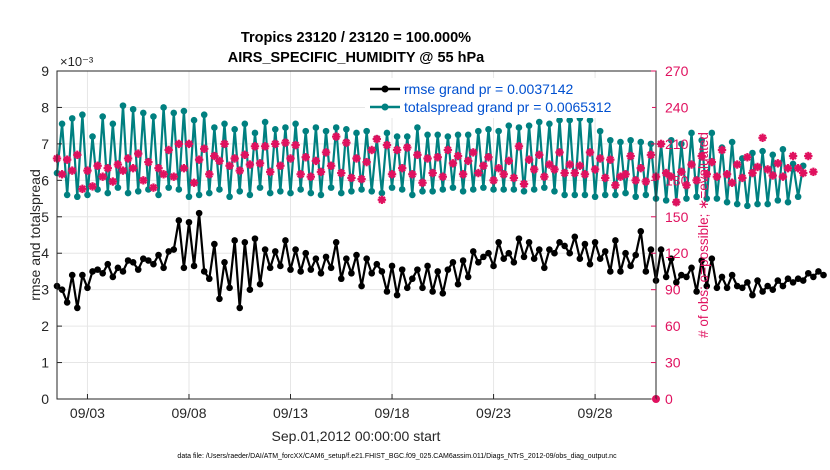 The height and width of the screenshot is (470, 830). I want to click on y-left-tick-label: 2, so click(45, 326).